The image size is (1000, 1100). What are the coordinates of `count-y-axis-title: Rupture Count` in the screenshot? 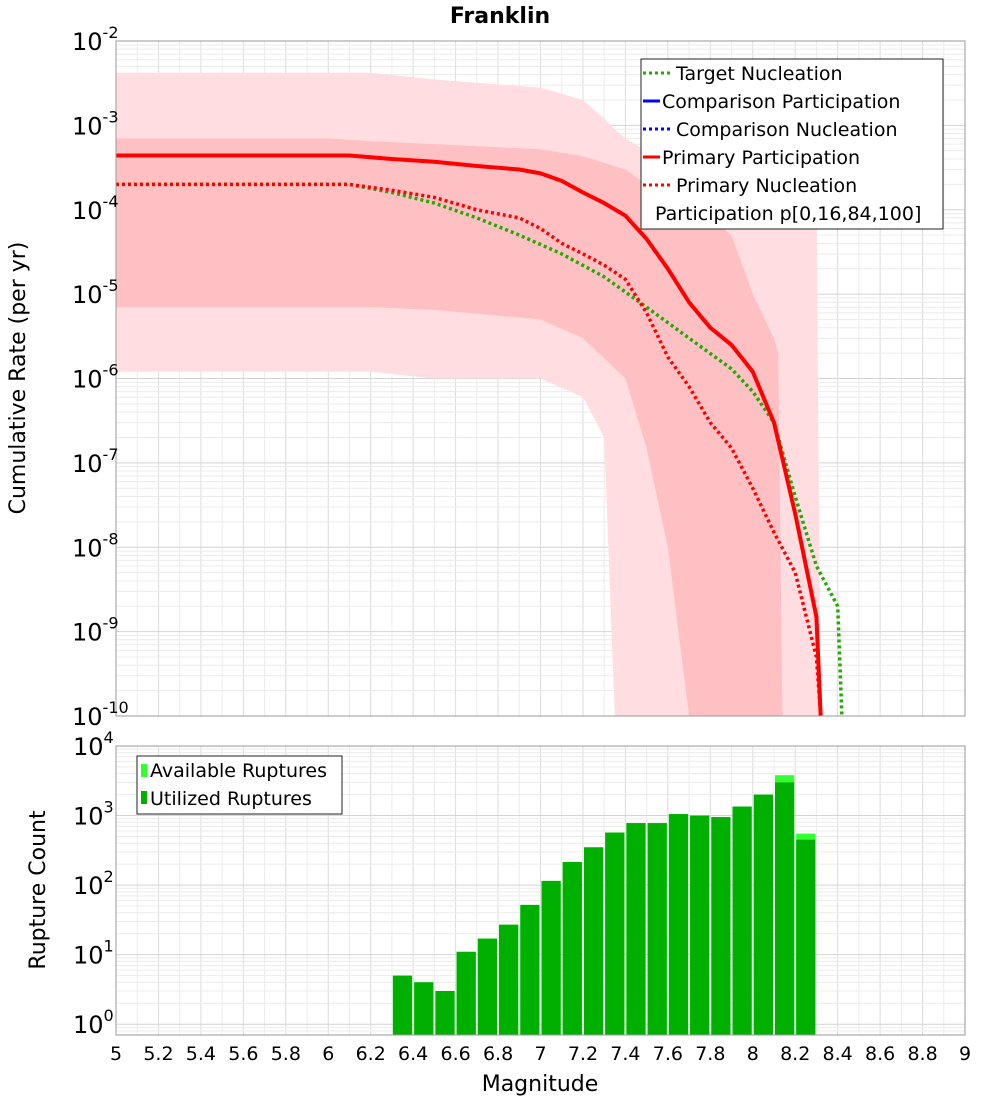 It's located at (38, 890).